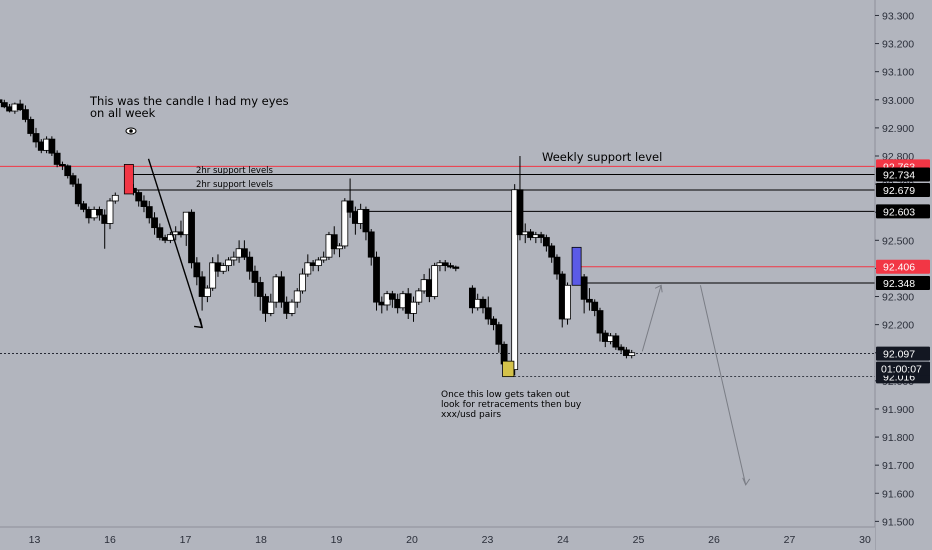 The height and width of the screenshot is (550, 932). I want to click on time-tick-label: 20, so click(412, 540).